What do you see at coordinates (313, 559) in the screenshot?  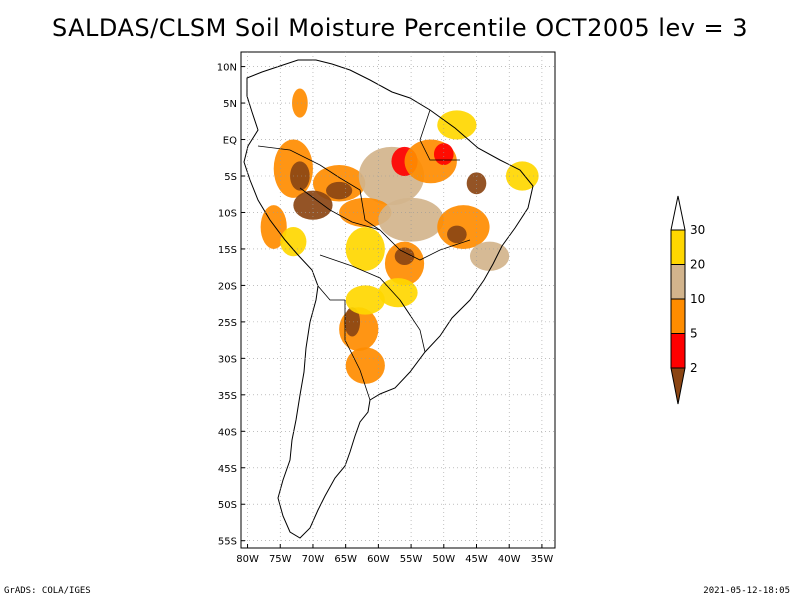 I see `lon-label: 70W` at bounding box center [313, 559].